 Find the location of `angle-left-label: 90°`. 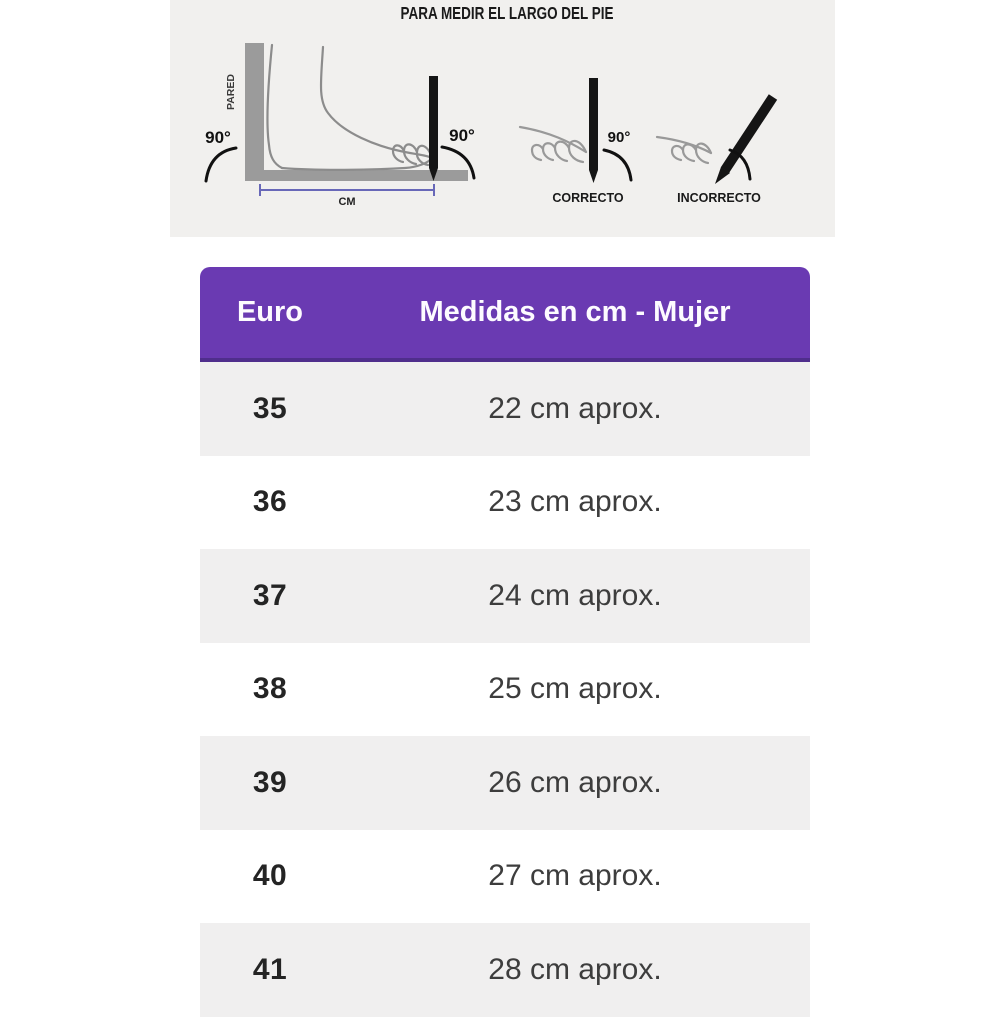

angle-left-label: 90° is located at coordinates (218, 137).